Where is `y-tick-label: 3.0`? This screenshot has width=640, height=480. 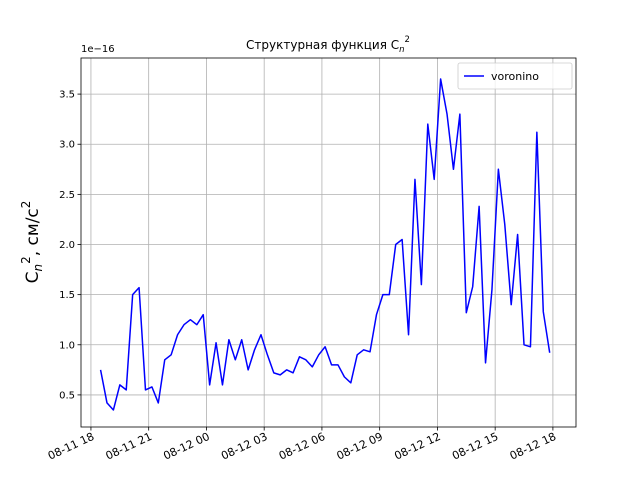
y-tick-label: 3.0 is located at coordinates (67, 145).